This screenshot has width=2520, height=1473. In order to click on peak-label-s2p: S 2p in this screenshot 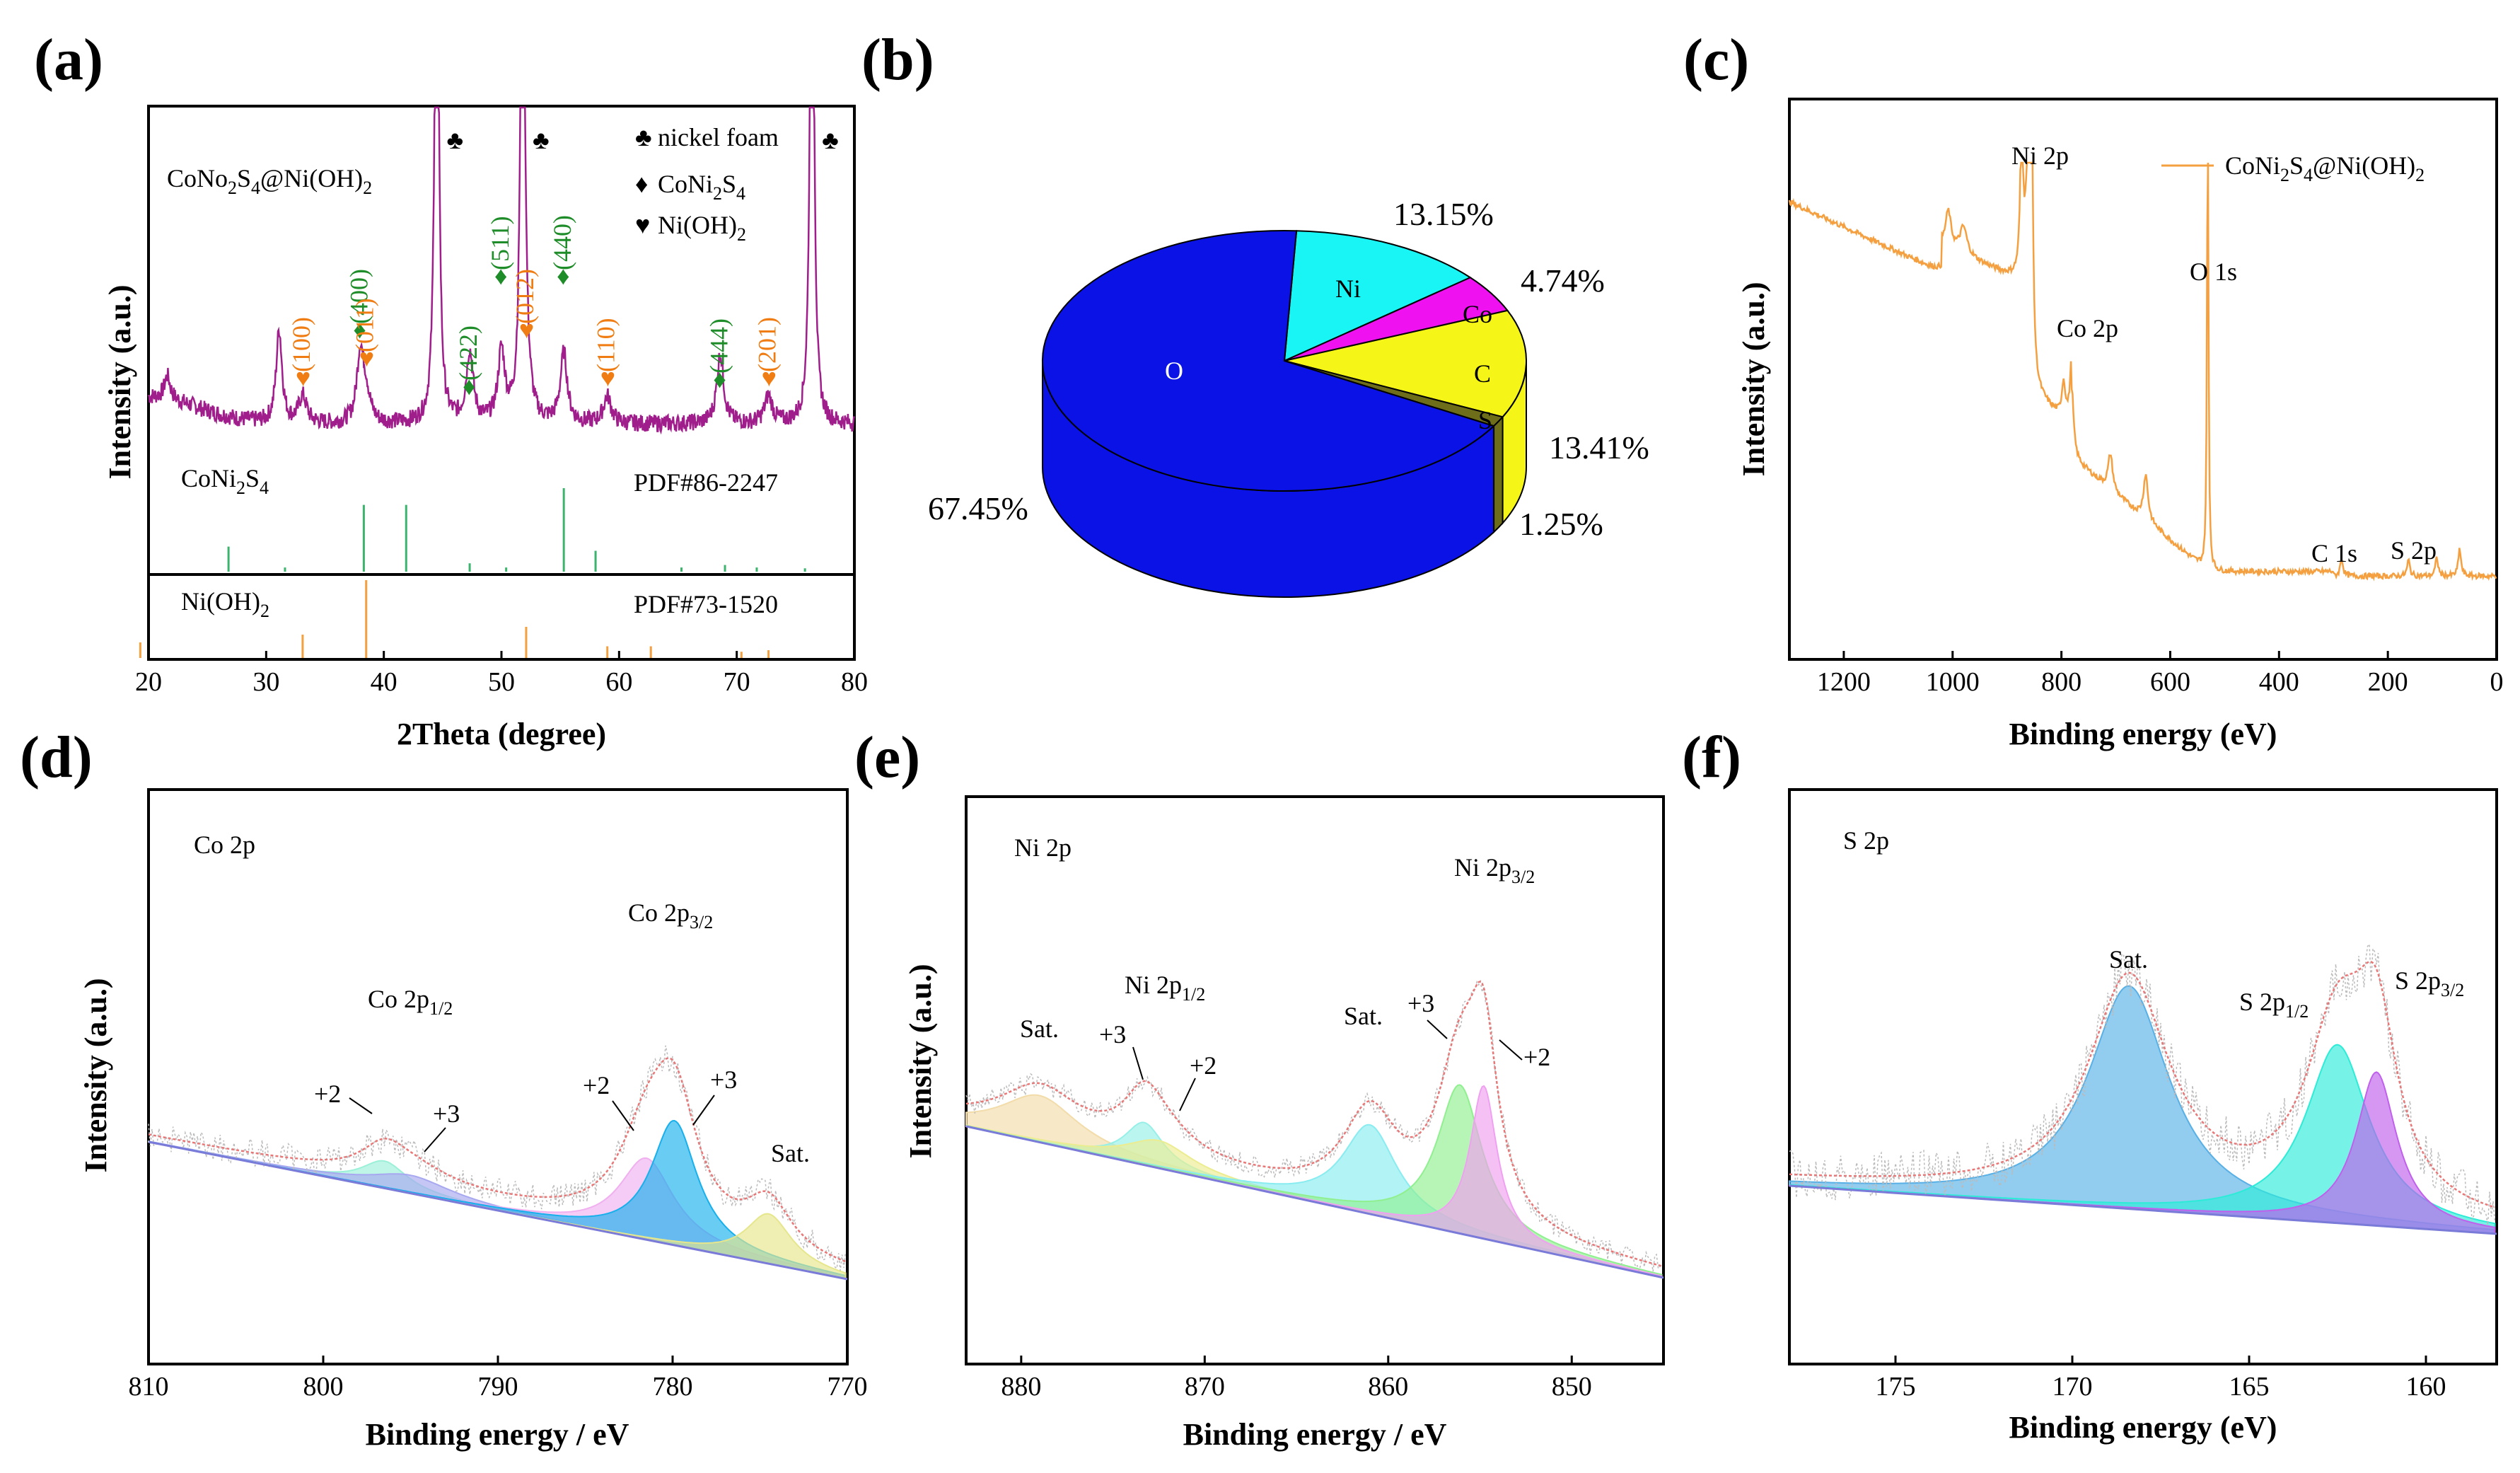, I will do `click(2414, 550)`.